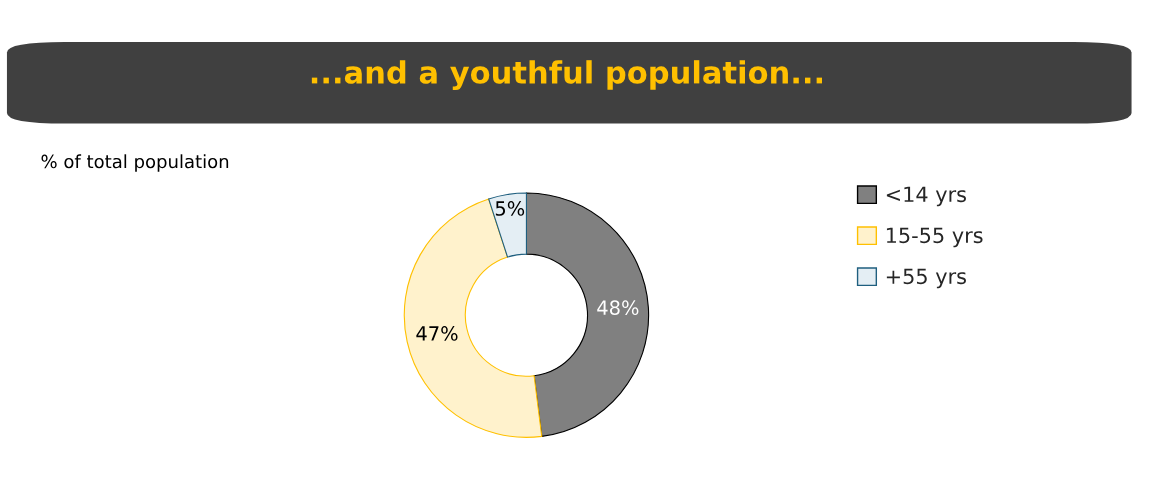 This screenshot has width=1157, height=494. What do you see at coordinates (510, 208) in the screenshot?
I see `data-label: 5%` at bounding box center [510, 208].